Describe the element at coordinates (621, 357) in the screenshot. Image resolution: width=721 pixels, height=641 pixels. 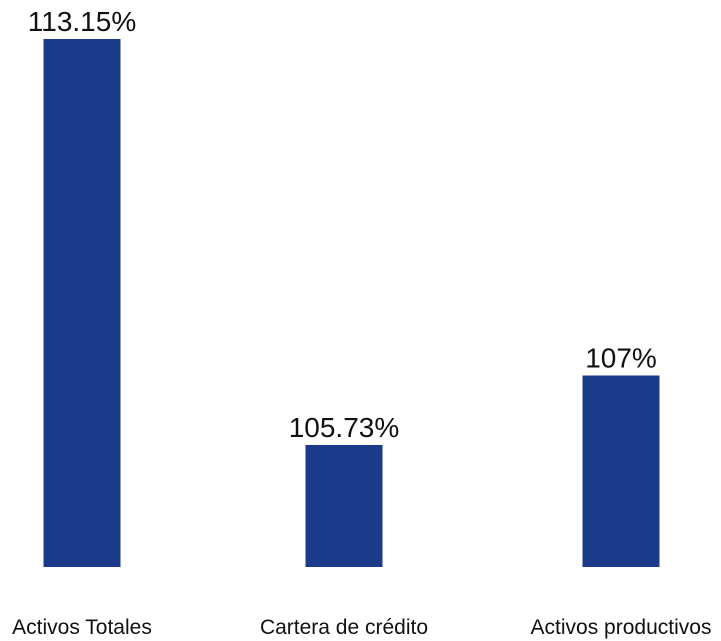
I see `value-label-3: 107%` at that location.